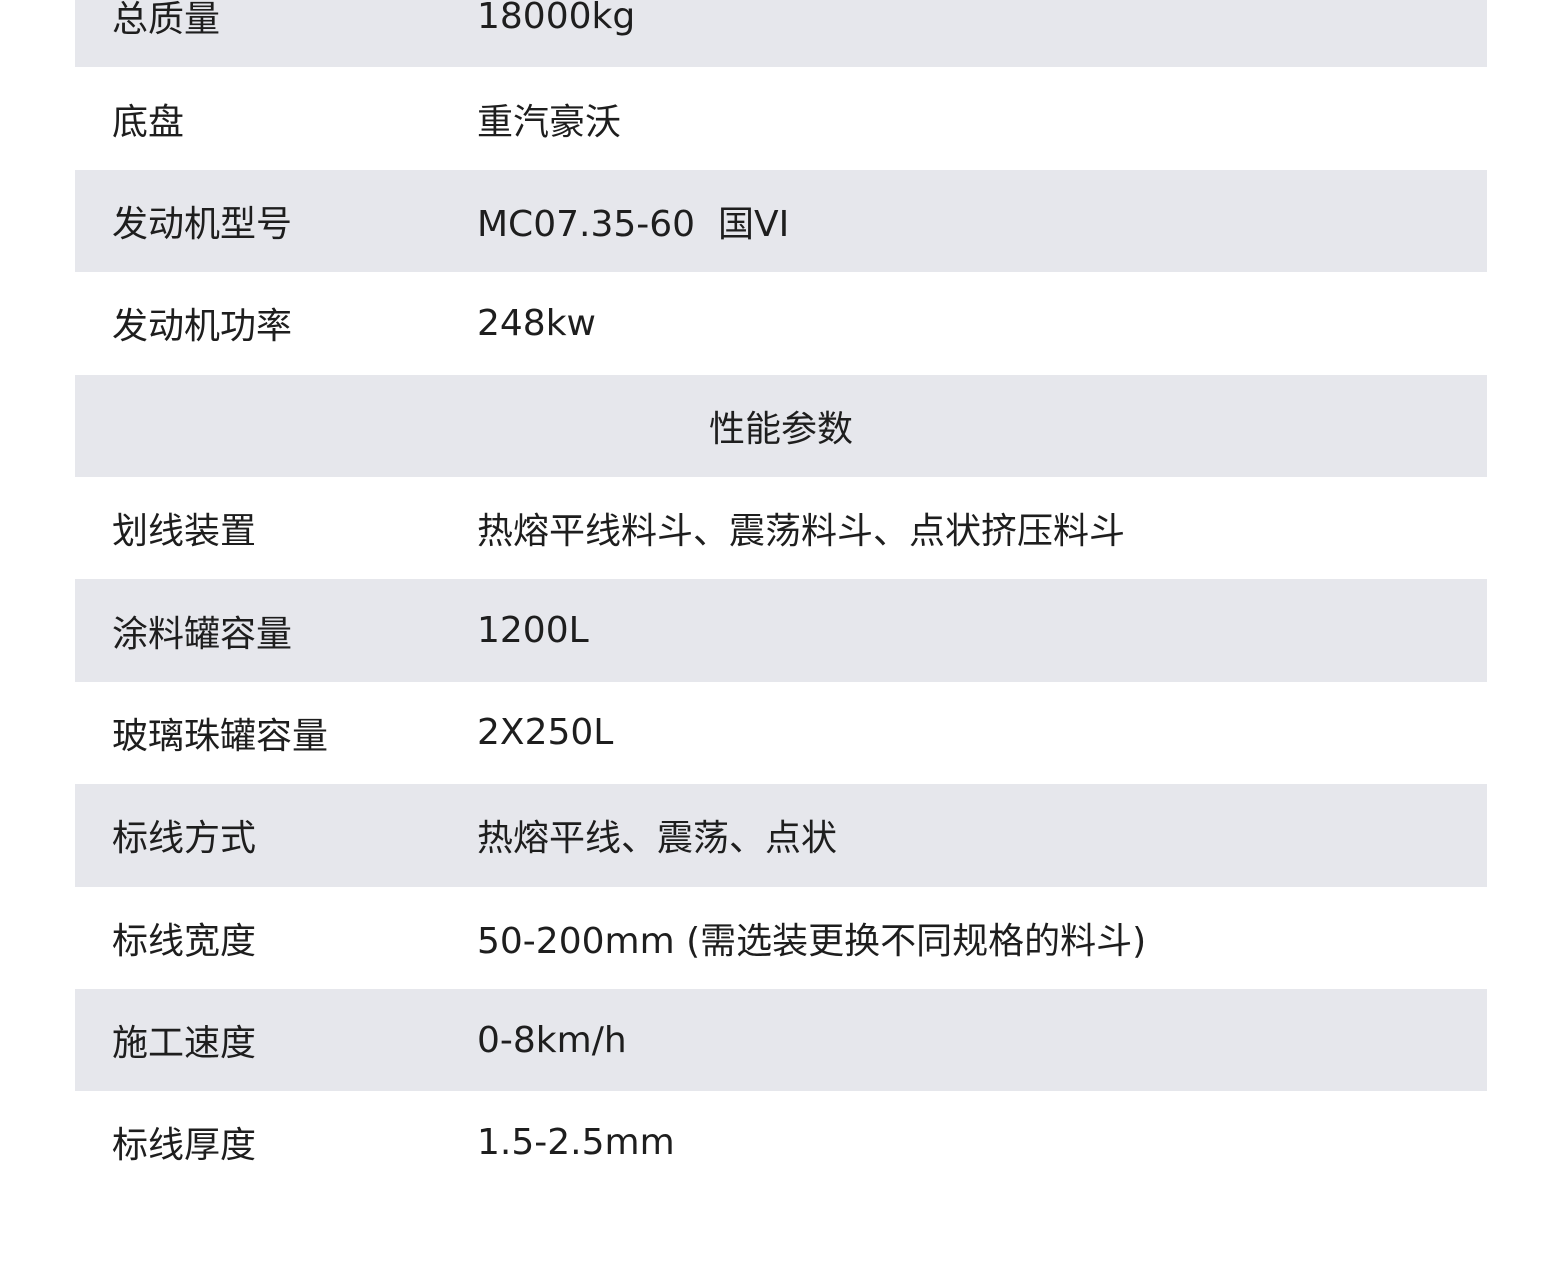 The width and height of the screenshot is (1563, 1275). I want to click on row-label: 发动机型号, so click(202, 224).